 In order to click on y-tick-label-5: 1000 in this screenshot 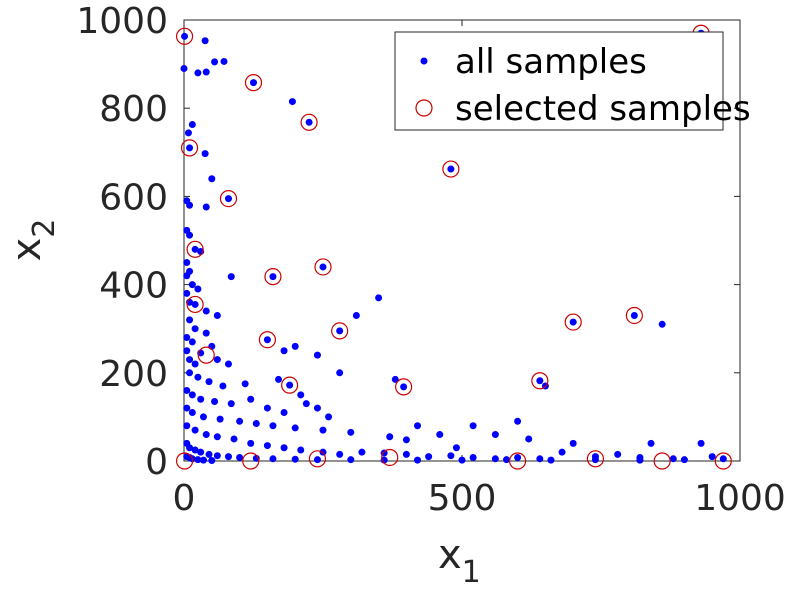, I will do `click(122, 21)`.